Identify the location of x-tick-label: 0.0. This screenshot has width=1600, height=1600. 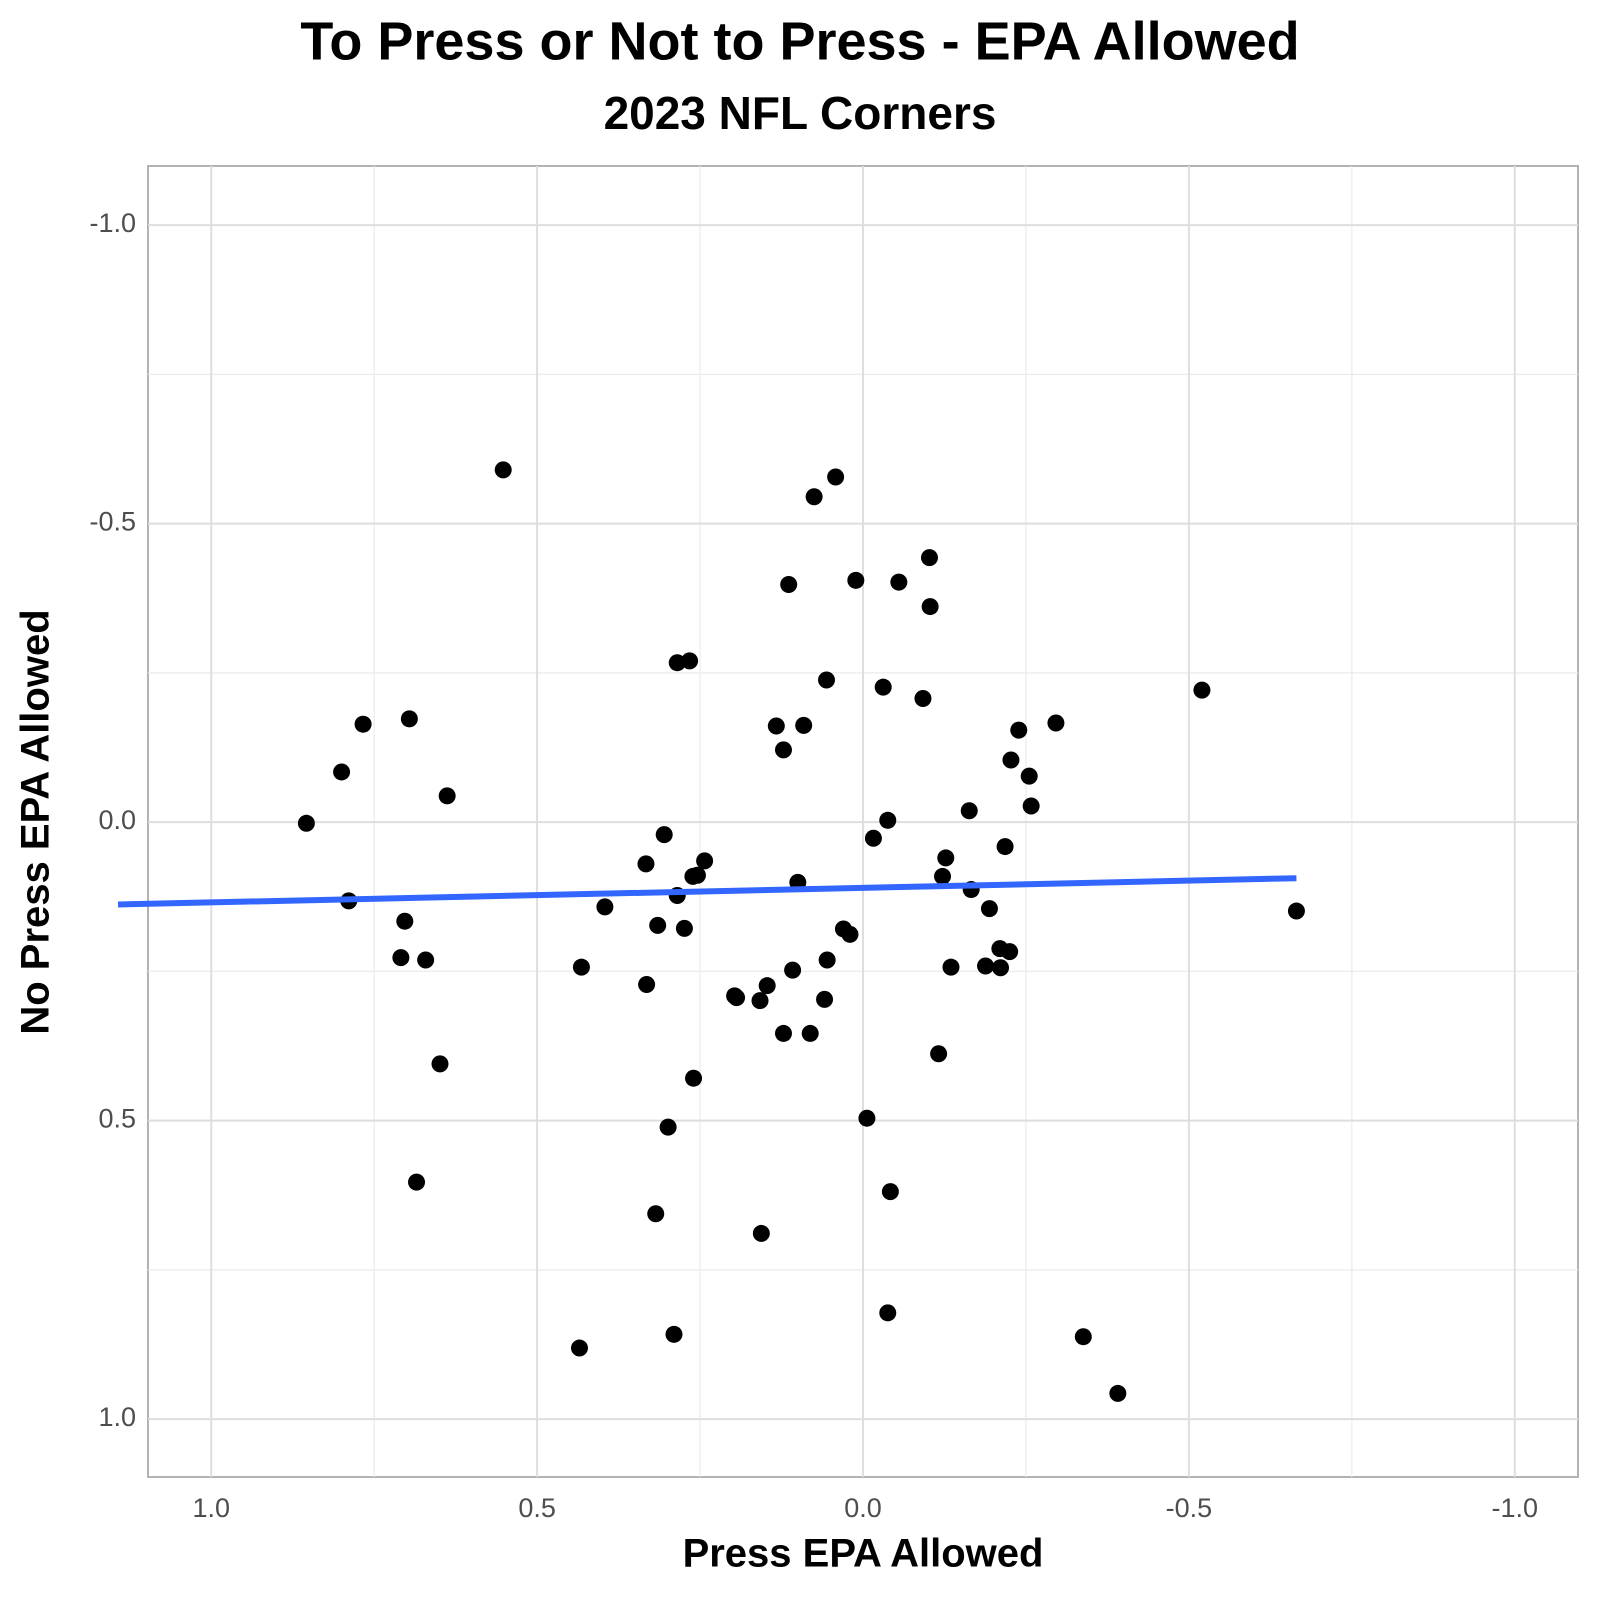
(863, 1508).